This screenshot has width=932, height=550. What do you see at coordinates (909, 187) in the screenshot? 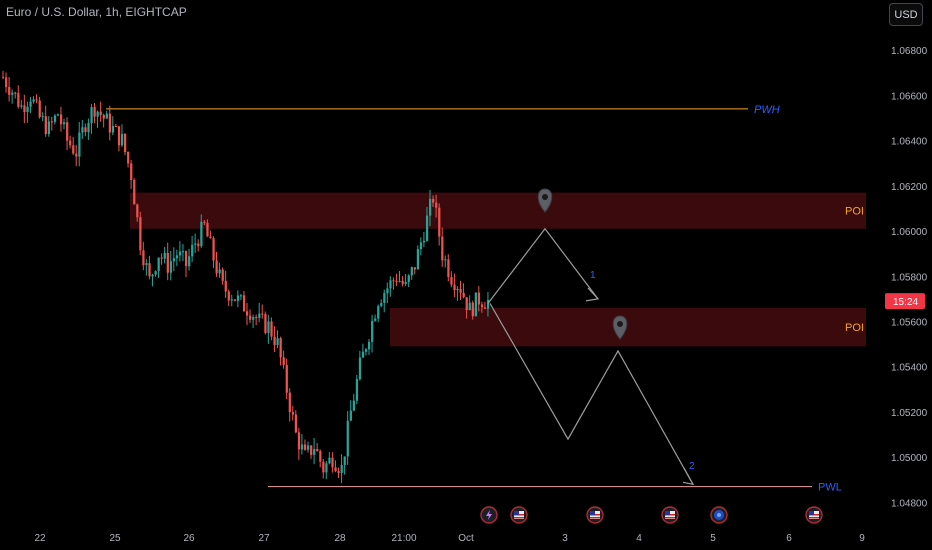
I see `price-tick-label: 1.06200` at bounding box center [909, 187].